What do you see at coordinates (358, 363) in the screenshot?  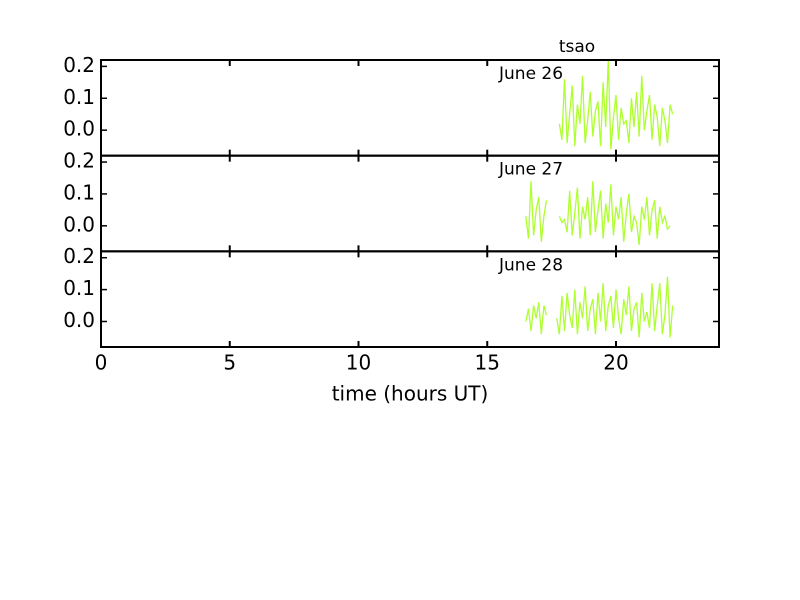 I see `x-tick-label: 10` at bounding box center [358, 363].